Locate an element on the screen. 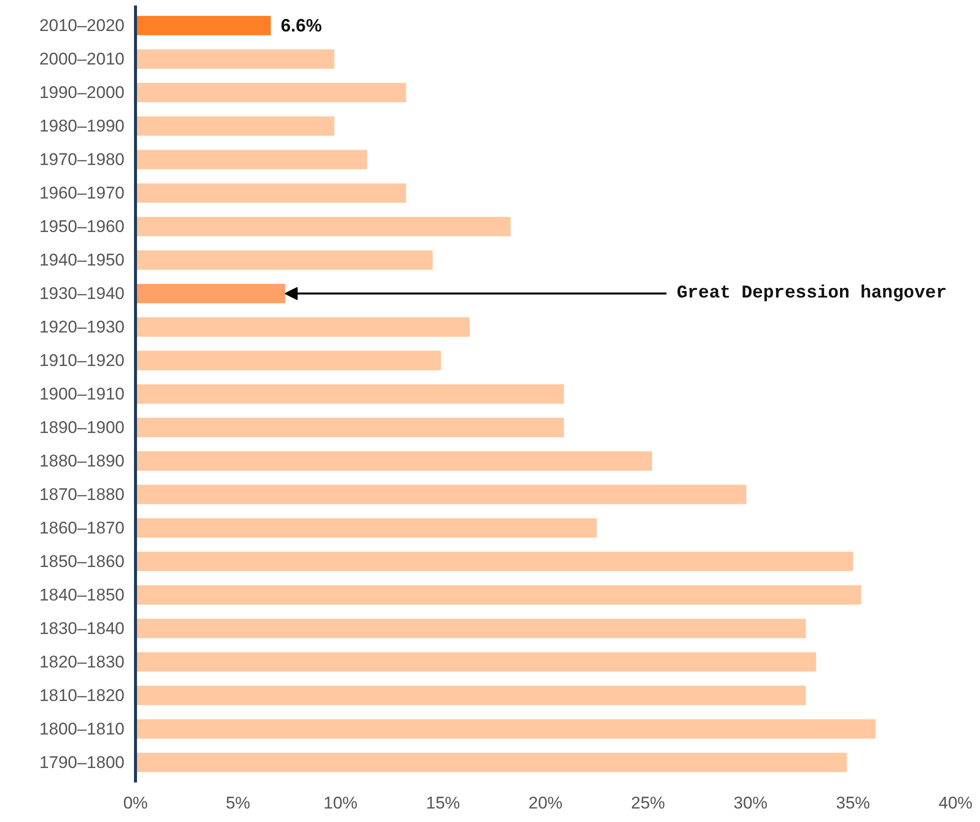 Image resolution: width=980 pixels, height=822 pixels. annotation: Great Depression hangover is located at coordinates (811, 294).